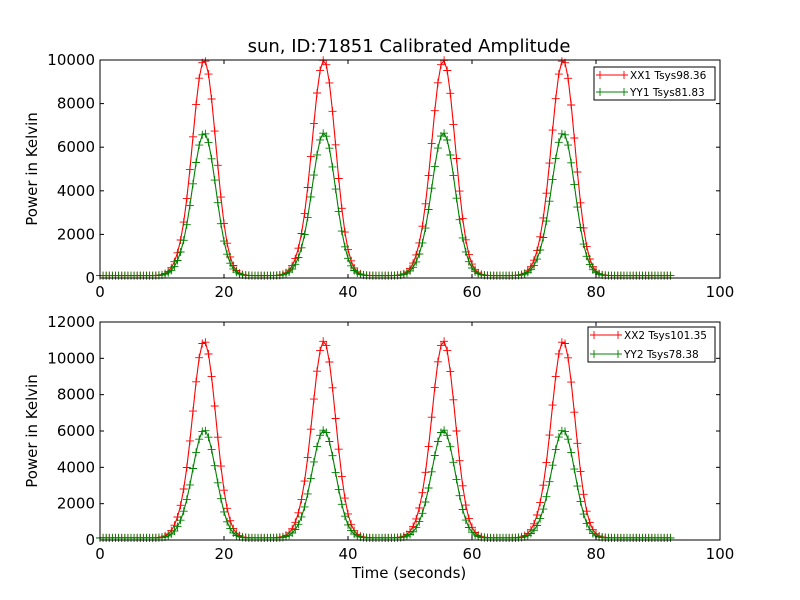 The height and width of the screenshot is (600, 800). What do you see at coordinates (76, 147) in the screenshot?
I see `y-tick-label: 6000` at bounding box center [76, 147].